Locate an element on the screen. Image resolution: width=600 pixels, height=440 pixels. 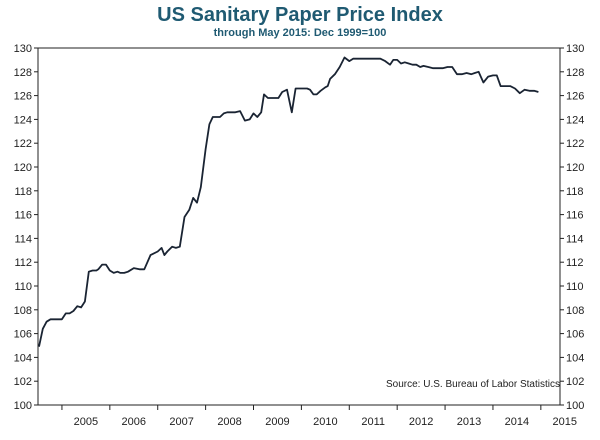
y-tick-label-left: 112 is located at coordinates (23, 263).